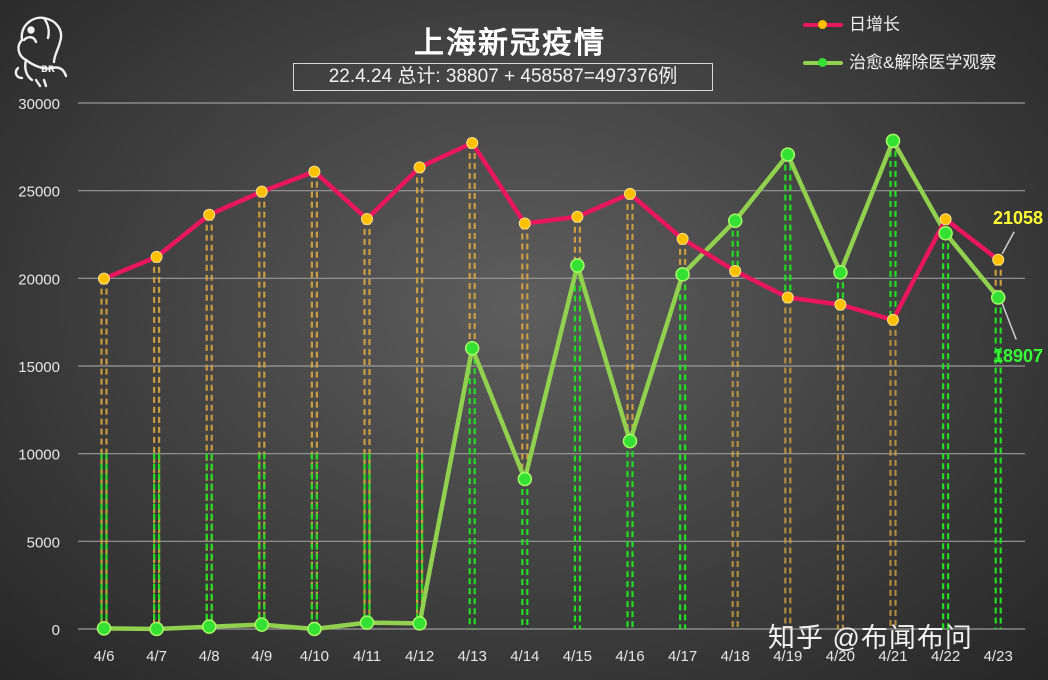 The height and width of the screenshot is (680, 1048). I want to click on y-tick-label: 15000, so click(39, 367).